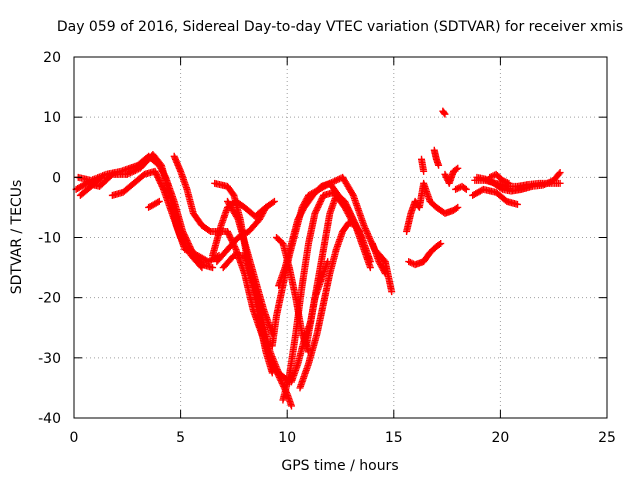 The height and width of the screenshot is (480, 640). I want to click on data-track-track-u, so click(425, 254).